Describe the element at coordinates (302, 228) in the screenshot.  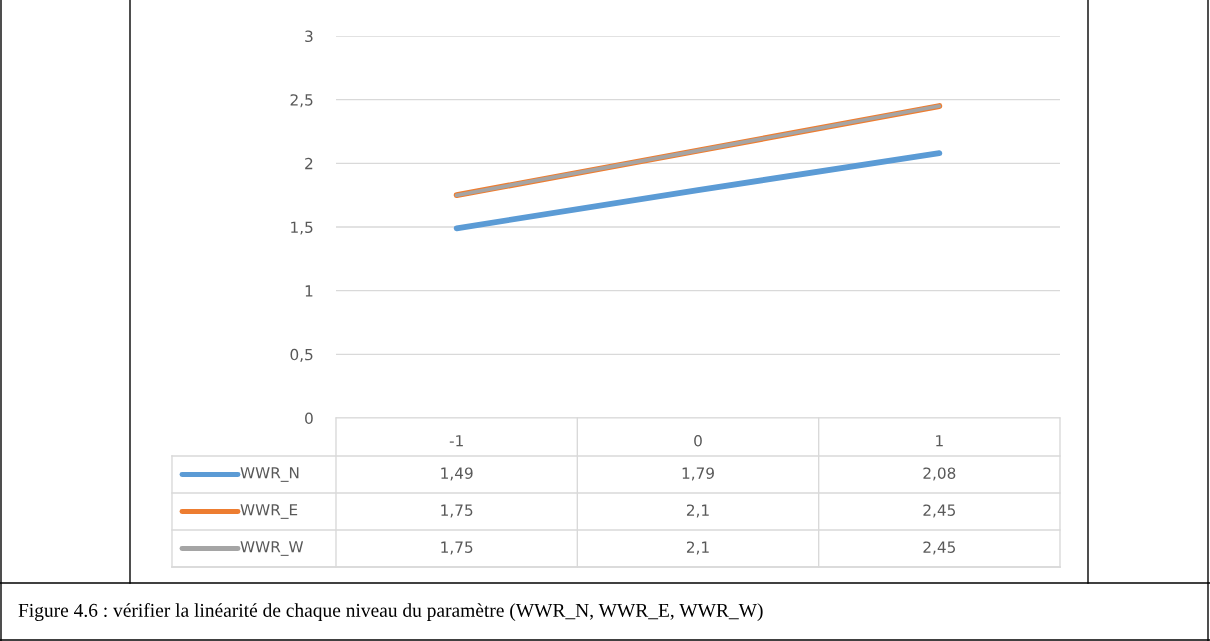
I see `y-tick-label: 1,5` at that location.